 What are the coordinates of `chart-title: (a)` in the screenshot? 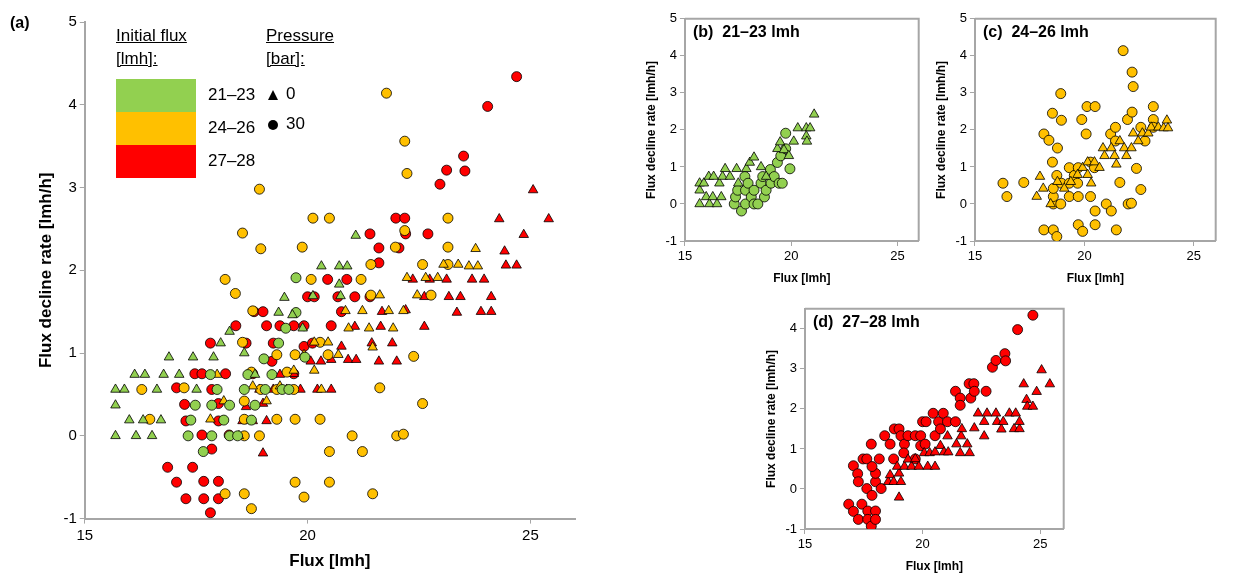 It's located at (20, 23).